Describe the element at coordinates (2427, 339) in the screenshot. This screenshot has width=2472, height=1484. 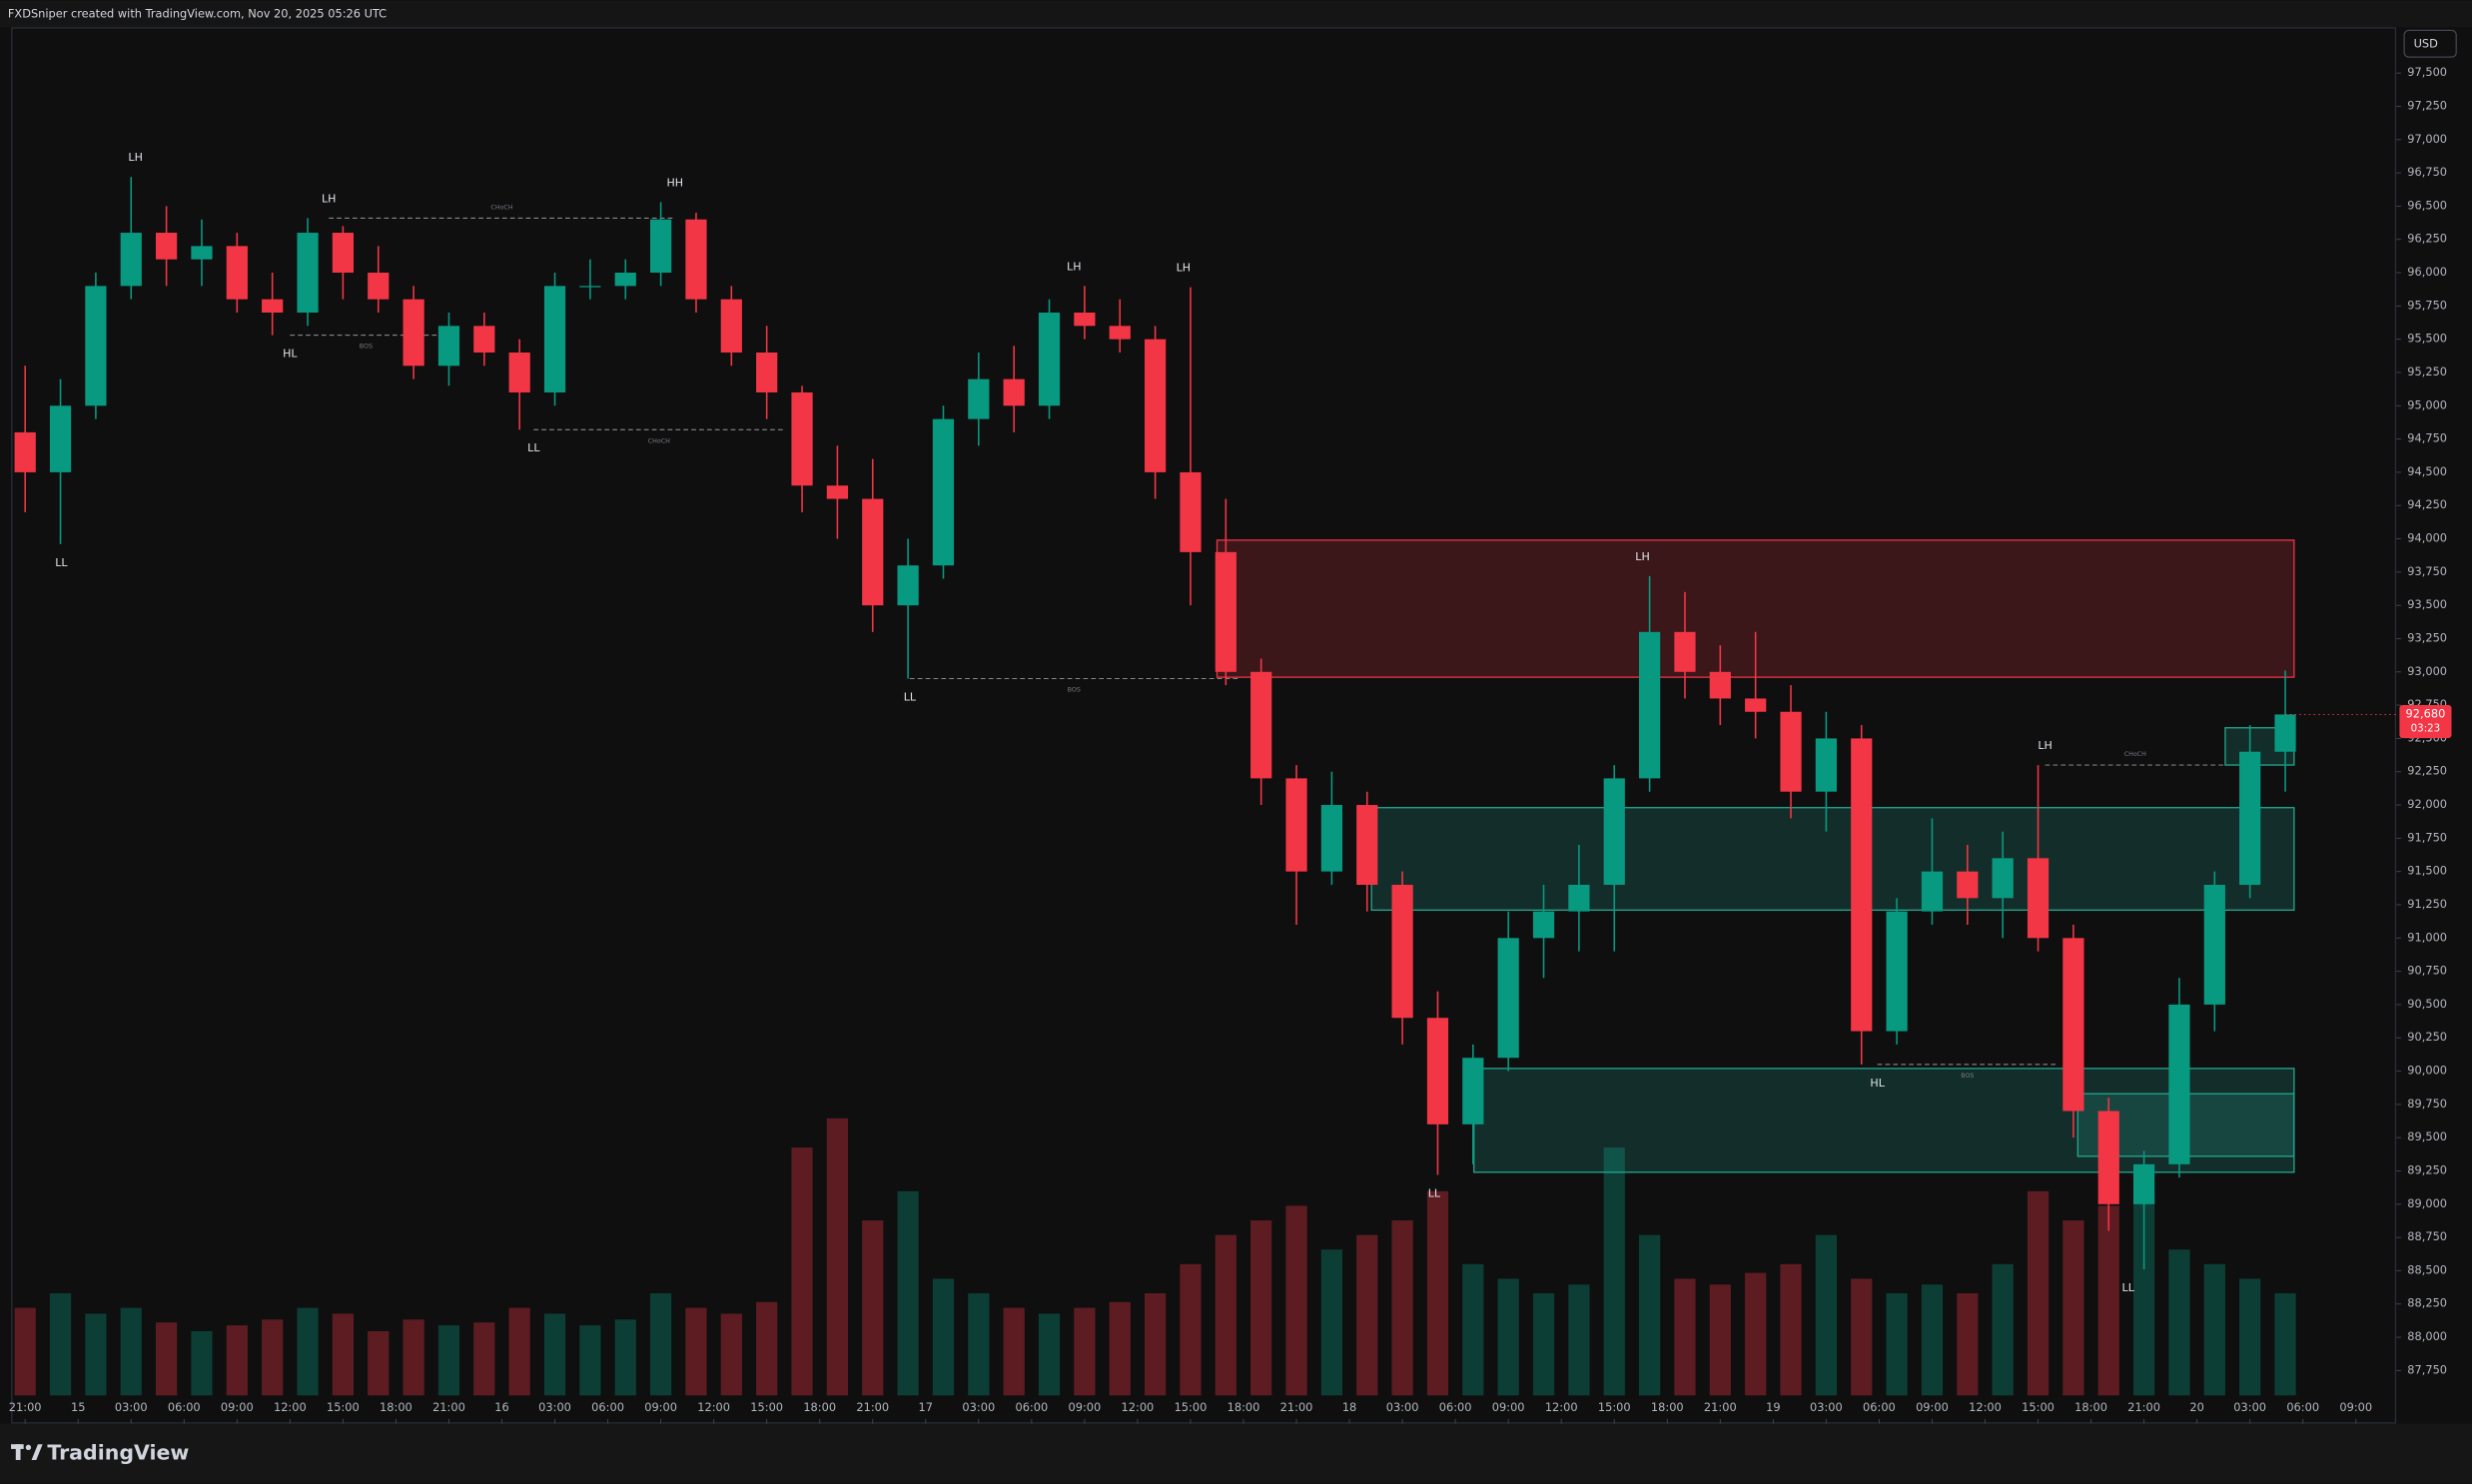
I see `y-tick-label: 95,500` at that location.